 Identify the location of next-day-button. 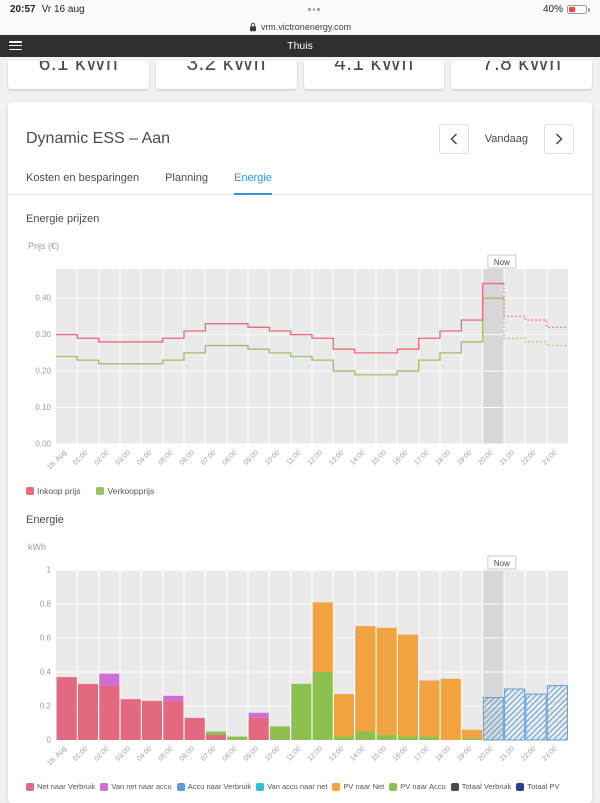
(559, 139).